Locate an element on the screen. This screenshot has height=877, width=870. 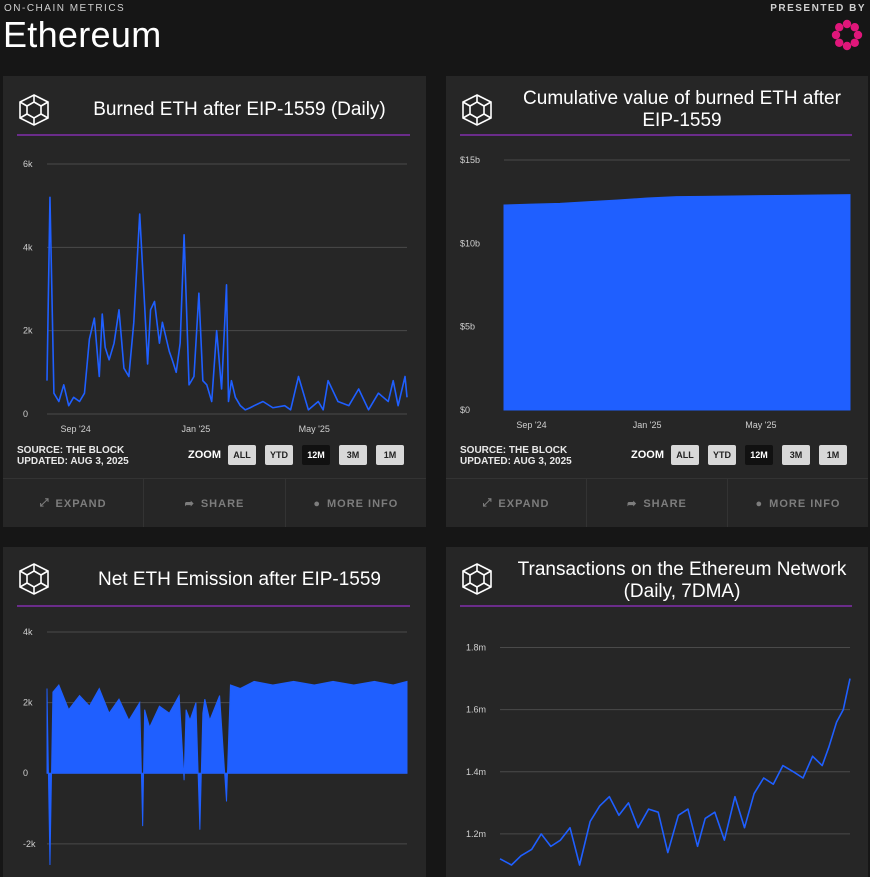
panel-title: Net ETH Emission after EIP-1559 is located at coordinates (239, 579).